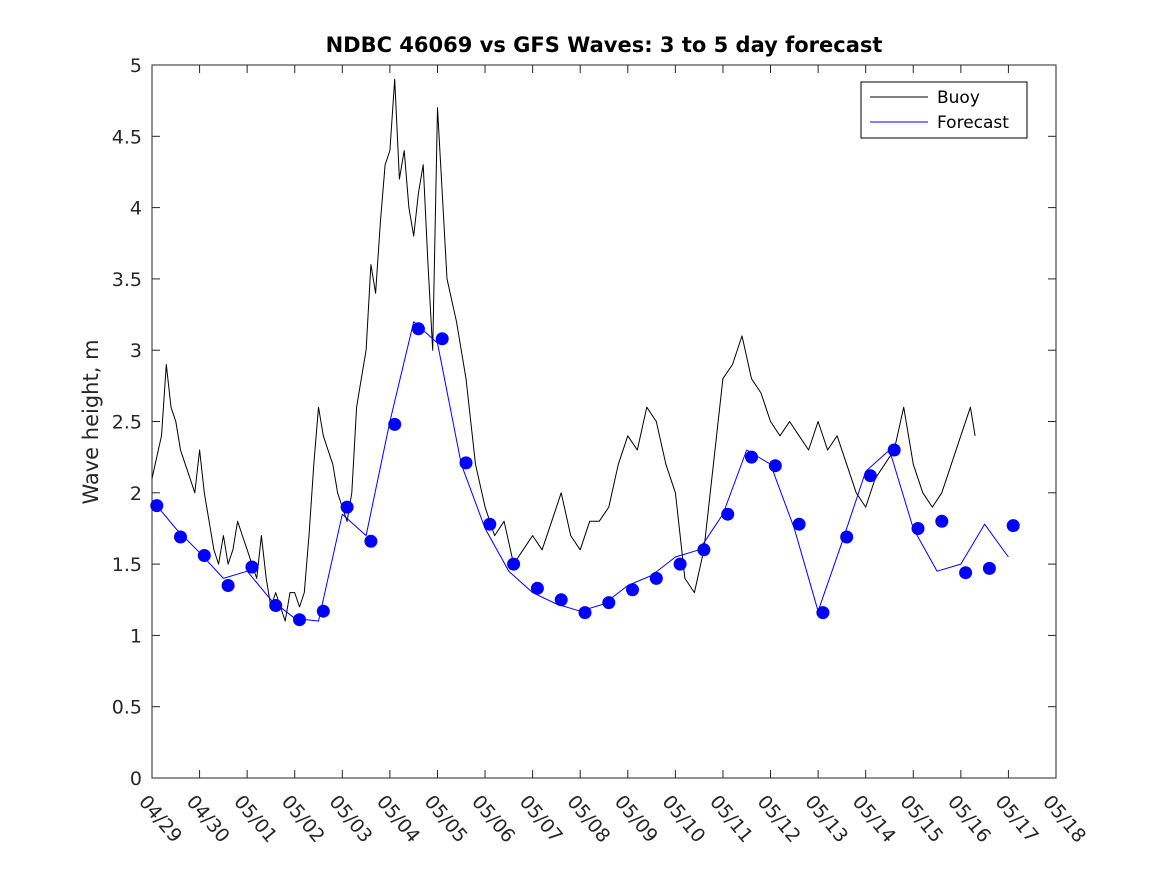 The image size is (1167, 875). What do you see at coordinates (969, 819) in the screenshot?
I see `x-tick-label: 05/16` at bounding box center [969, 819].